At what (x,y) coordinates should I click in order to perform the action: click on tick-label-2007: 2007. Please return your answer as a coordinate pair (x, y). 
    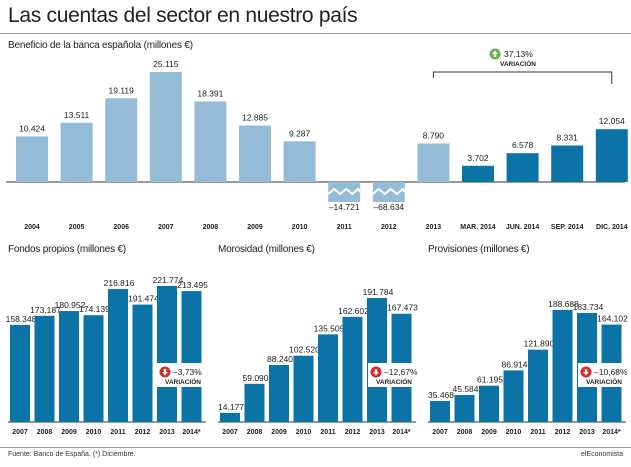
    Looking at the image, I should click on (166, 227).